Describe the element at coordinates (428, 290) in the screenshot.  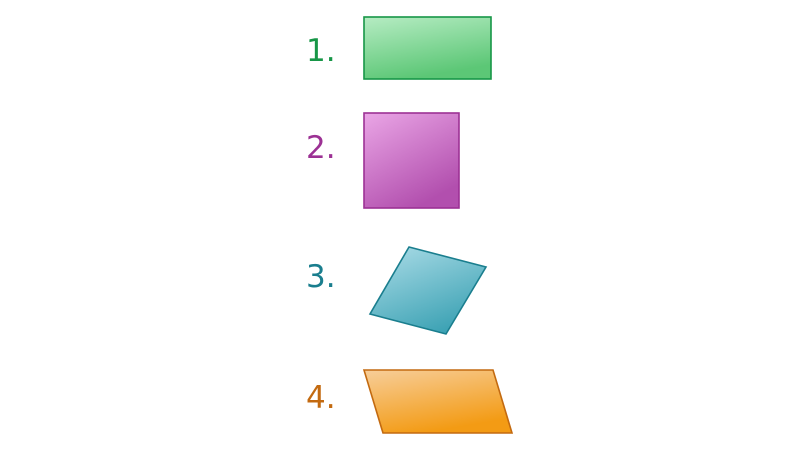
I see `item-3-rhombus-shape` at that location.